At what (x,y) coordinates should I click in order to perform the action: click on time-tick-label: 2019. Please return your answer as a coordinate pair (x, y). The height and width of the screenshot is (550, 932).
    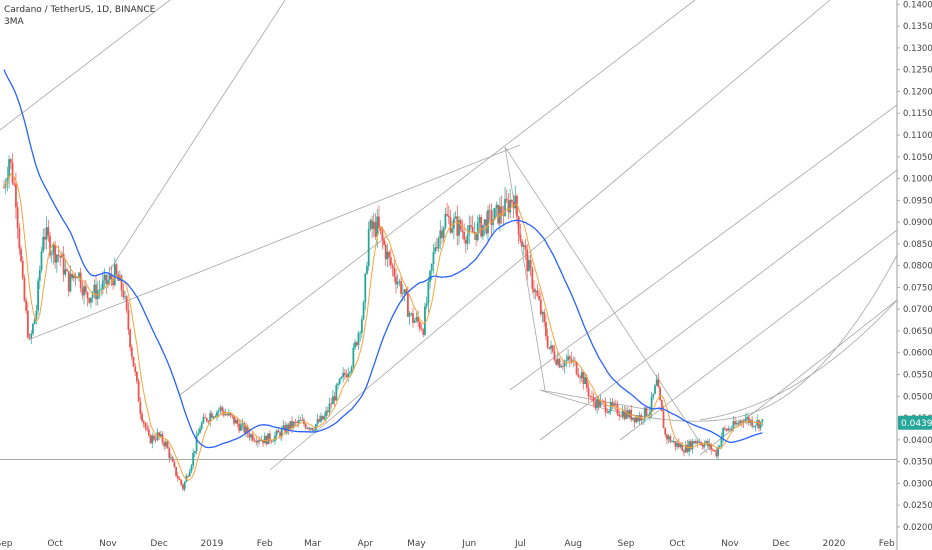
    Looking at the image, I should click on (211, 544).